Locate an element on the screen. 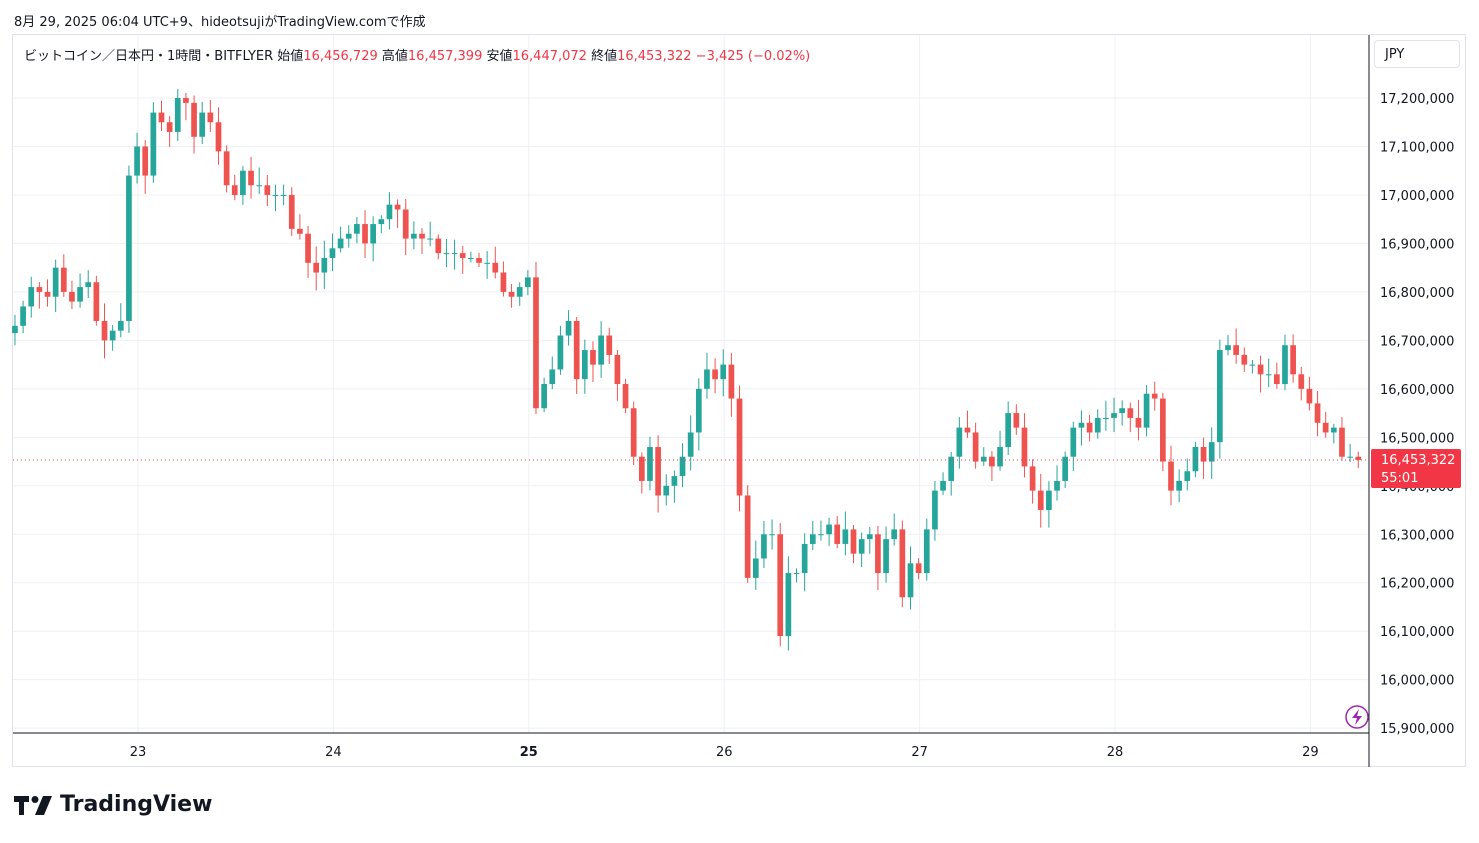 This screenshot has width=1479, height=843. y-tick-label: 16,300,000 is located at coordinates (1417, 535).